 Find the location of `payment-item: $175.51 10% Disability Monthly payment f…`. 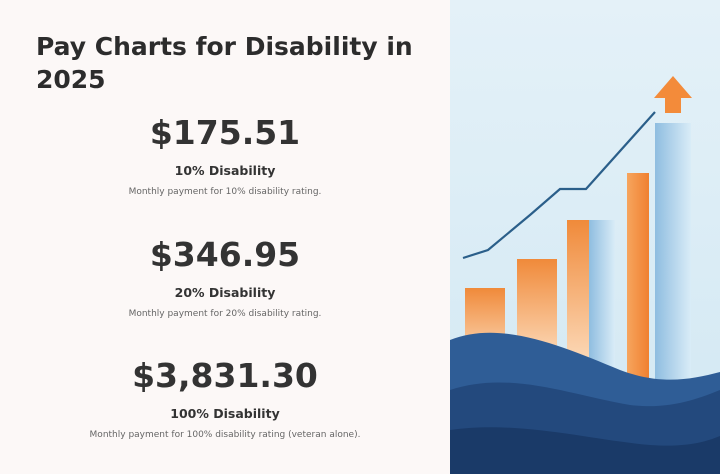

payment-item: $175.51 10% Disability Monthly payment f… is located at coordinates (225, 155).